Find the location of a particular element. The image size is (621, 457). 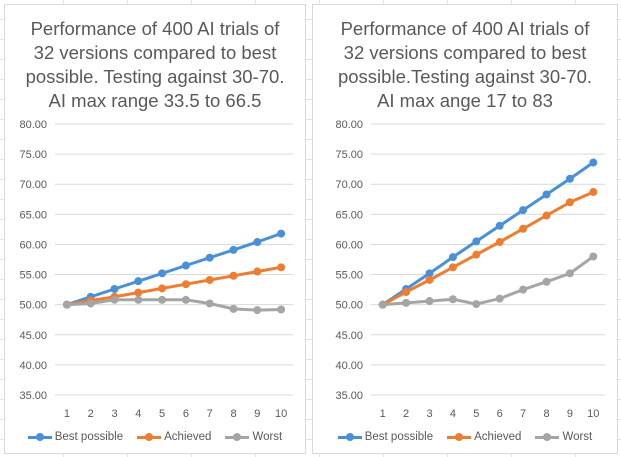

series-worst is located at coordinates (488, 280).